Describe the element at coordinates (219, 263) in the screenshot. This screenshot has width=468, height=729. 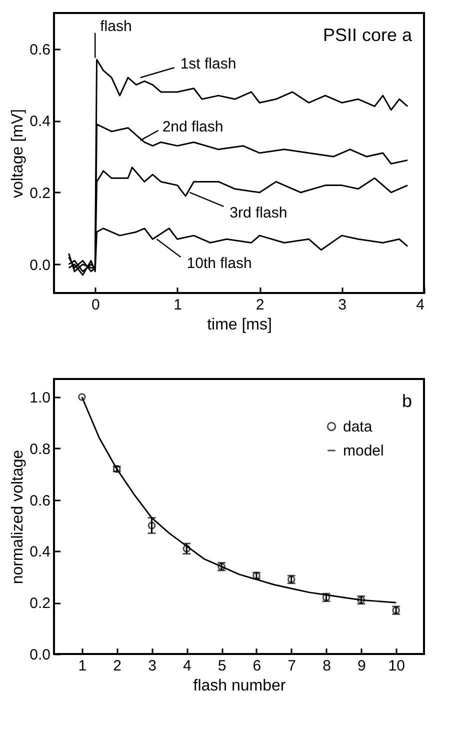
I see `annotation: 10th flash` at that location.